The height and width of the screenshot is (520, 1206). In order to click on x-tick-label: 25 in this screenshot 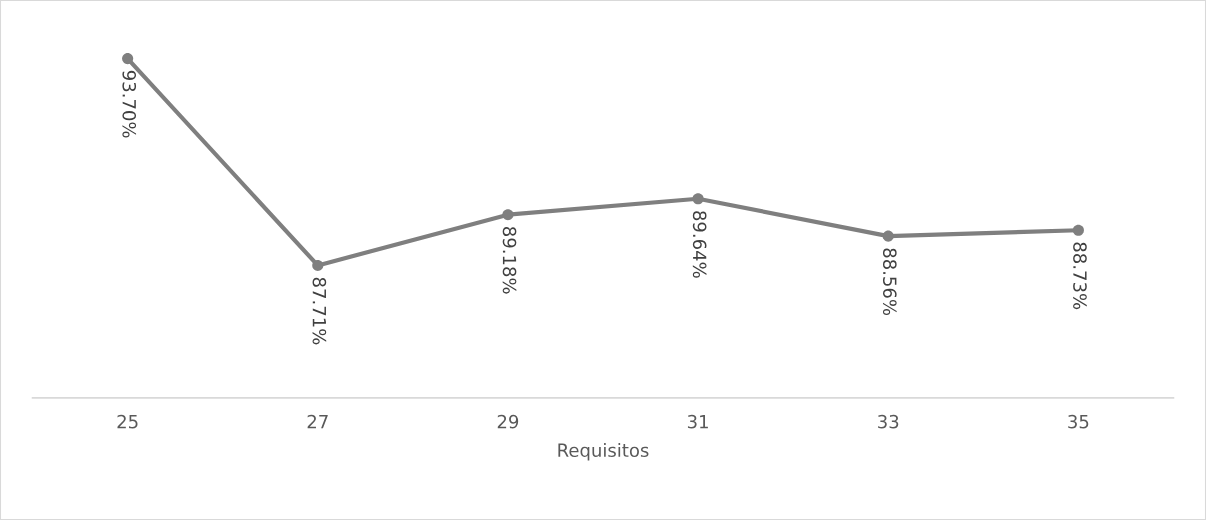, I will do `click(127, 421)`.